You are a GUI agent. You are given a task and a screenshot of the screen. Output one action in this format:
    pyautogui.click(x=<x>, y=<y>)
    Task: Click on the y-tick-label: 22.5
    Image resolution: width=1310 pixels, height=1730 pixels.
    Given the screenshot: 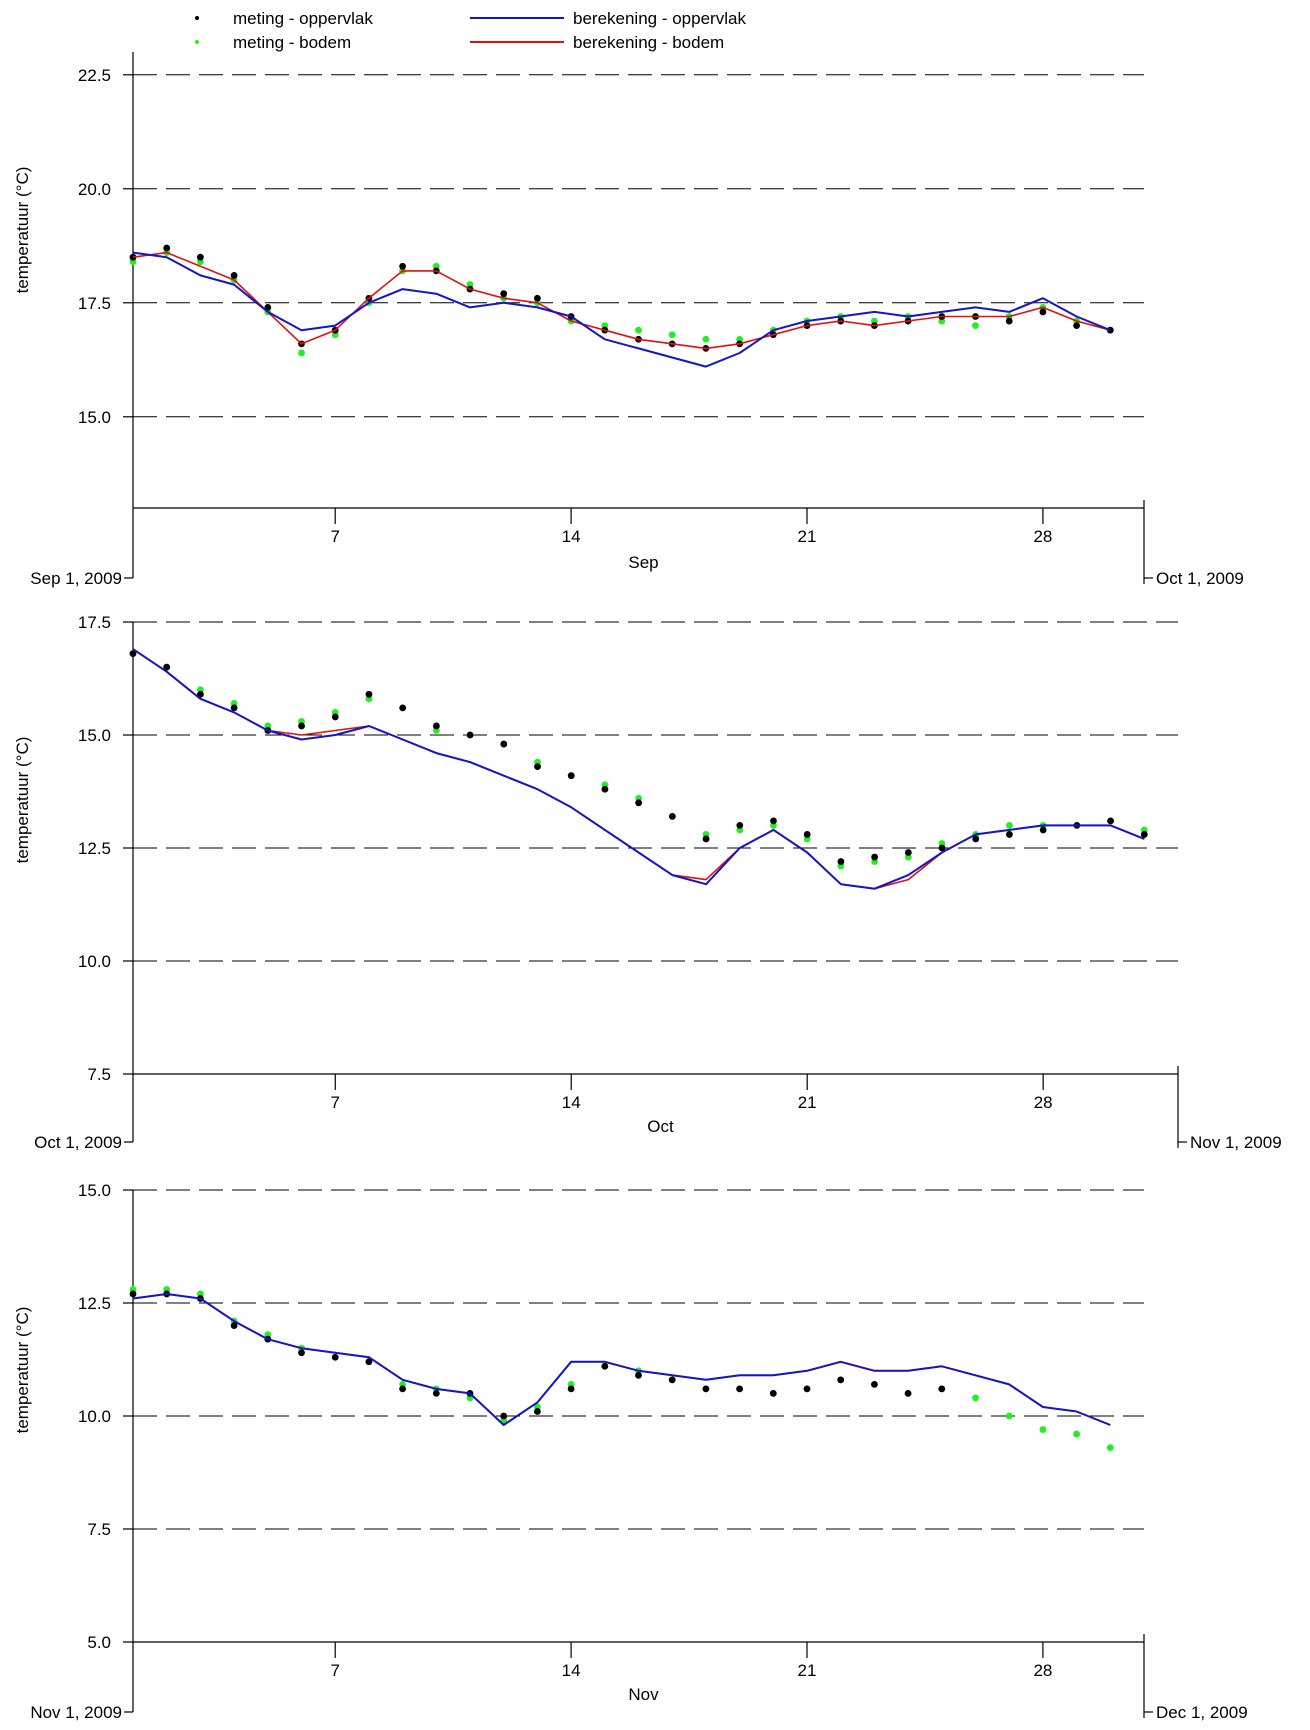 What is the action you would take?
    pyautogui.click(x=94, y=75)
    